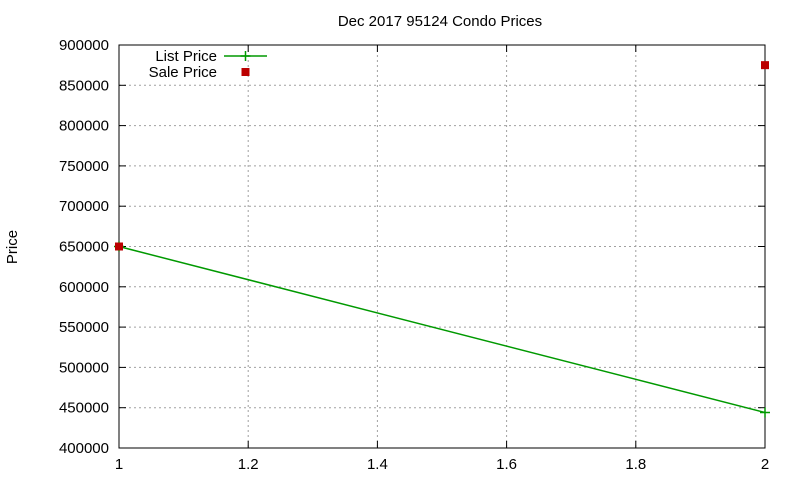 Image resolution: width=800 pixels, height=480 pixels. What do you see at coordinates (84, 367) in the screenshot?
I see `y-tick-label: 500000` at bounding box center [84, 367].